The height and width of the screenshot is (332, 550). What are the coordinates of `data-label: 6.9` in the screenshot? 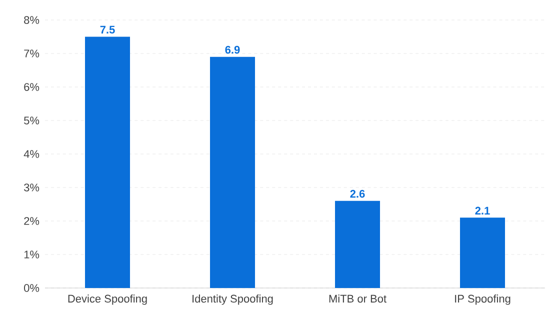 It's located at (232, 50).